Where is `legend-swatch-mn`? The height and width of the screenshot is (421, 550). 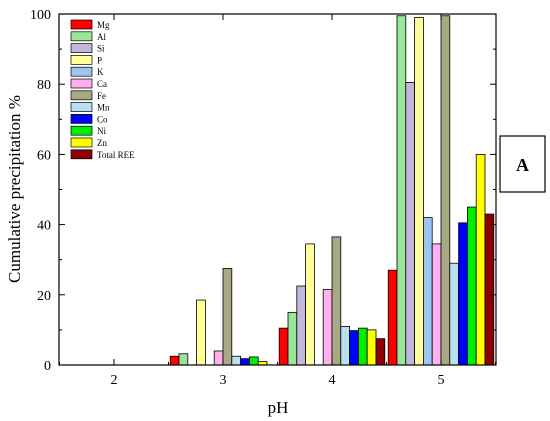 legend-swatch-mn is located at coordinates (81, 107).